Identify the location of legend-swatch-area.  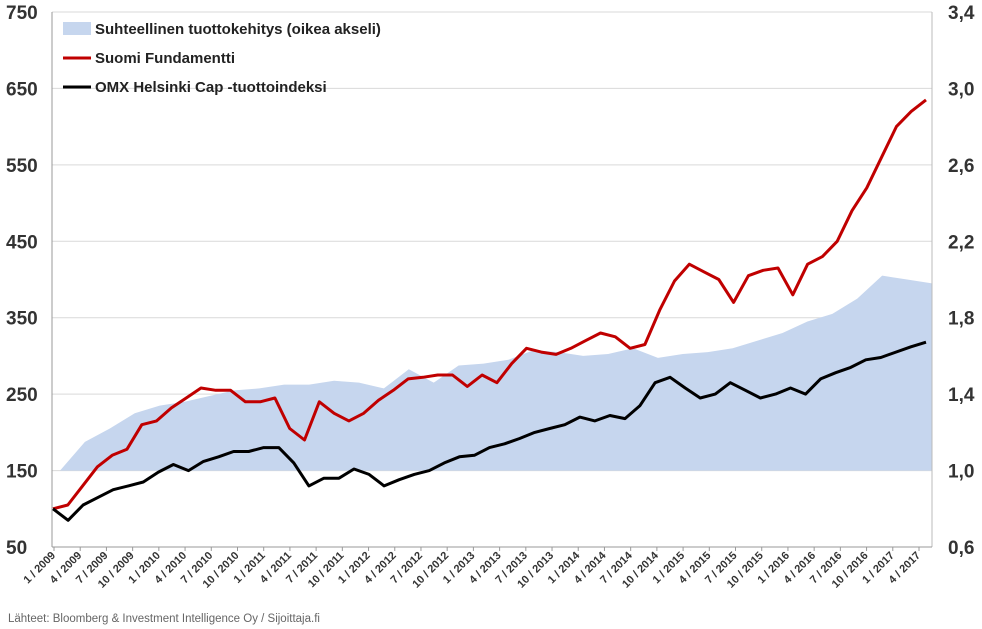
(77, 28).